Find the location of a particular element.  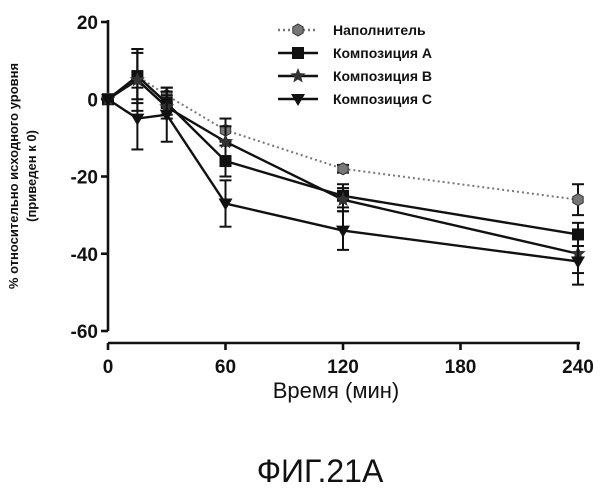

legend-item: Композиция B is located at coordinates (355, 76).